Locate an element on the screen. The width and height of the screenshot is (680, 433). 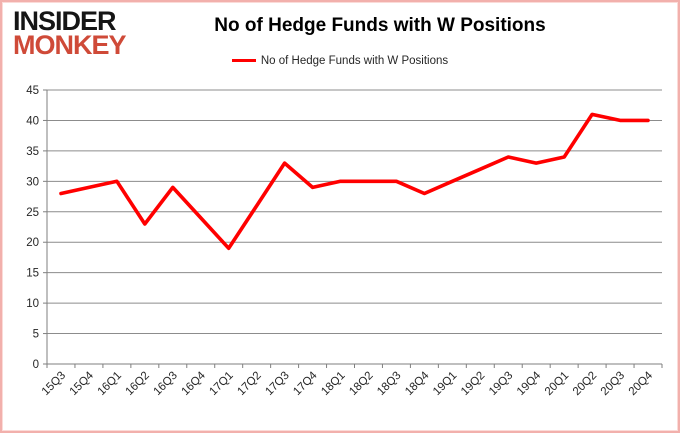
x-axis-label: 16Q4 is located at coordinates (193, 383).